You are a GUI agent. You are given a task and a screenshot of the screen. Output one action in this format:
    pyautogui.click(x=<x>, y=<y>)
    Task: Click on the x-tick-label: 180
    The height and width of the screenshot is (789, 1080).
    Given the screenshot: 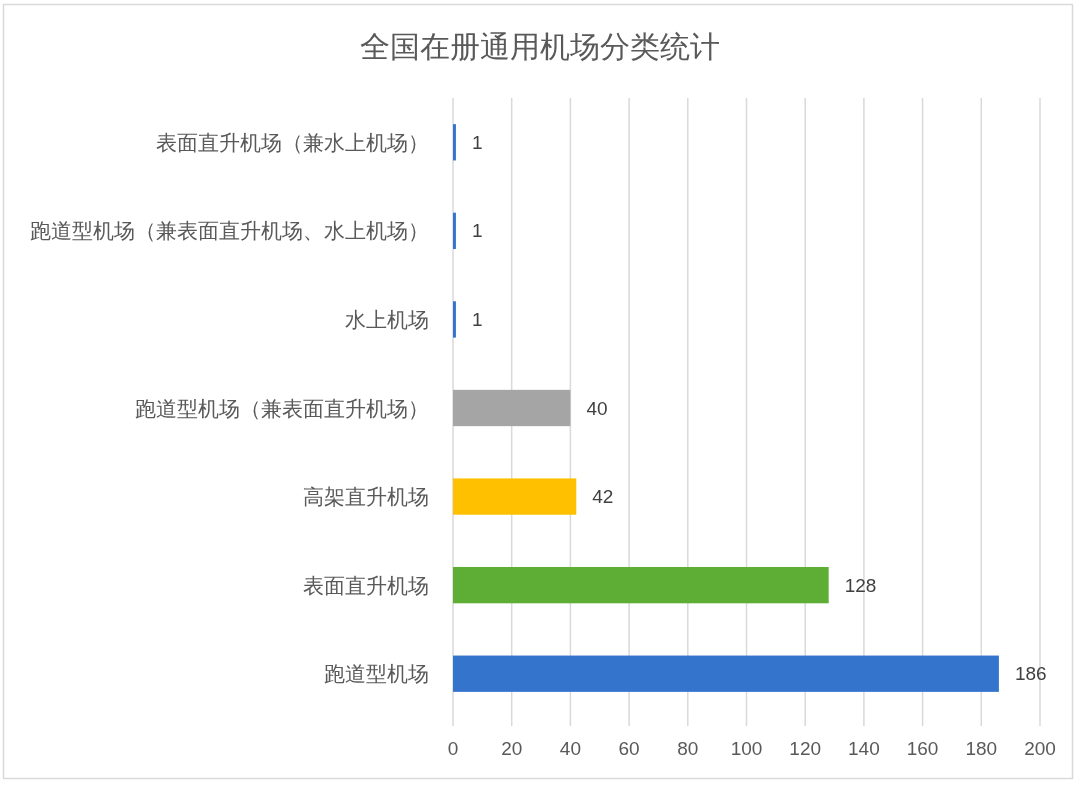 What is the action you would take?
    pyautogui.click(x=981, y=748)
    